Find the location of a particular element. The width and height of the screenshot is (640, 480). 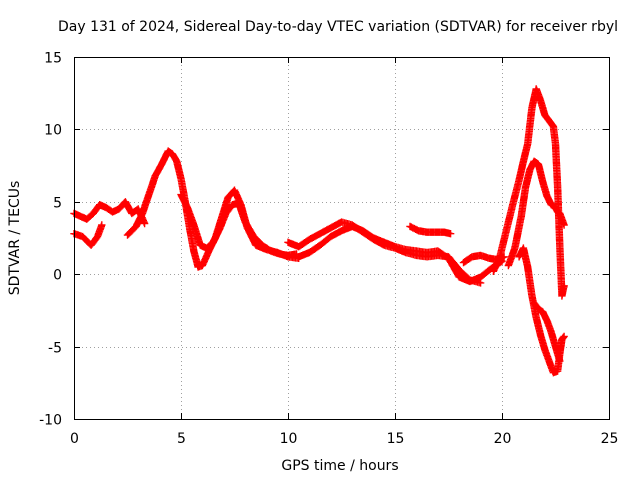

x-tick-label: 15 is located at coordinates (396, 439).